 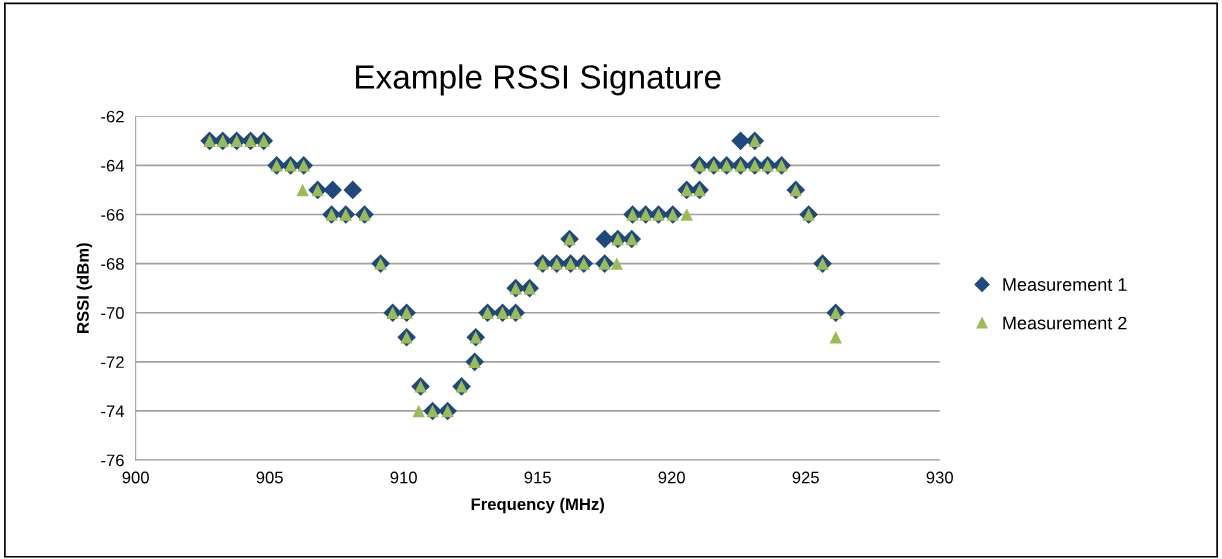 What do you see at coordinates (113, 165) in the screenshot?
I see `y-tick-label: -64` at bounding box center [113, 165].